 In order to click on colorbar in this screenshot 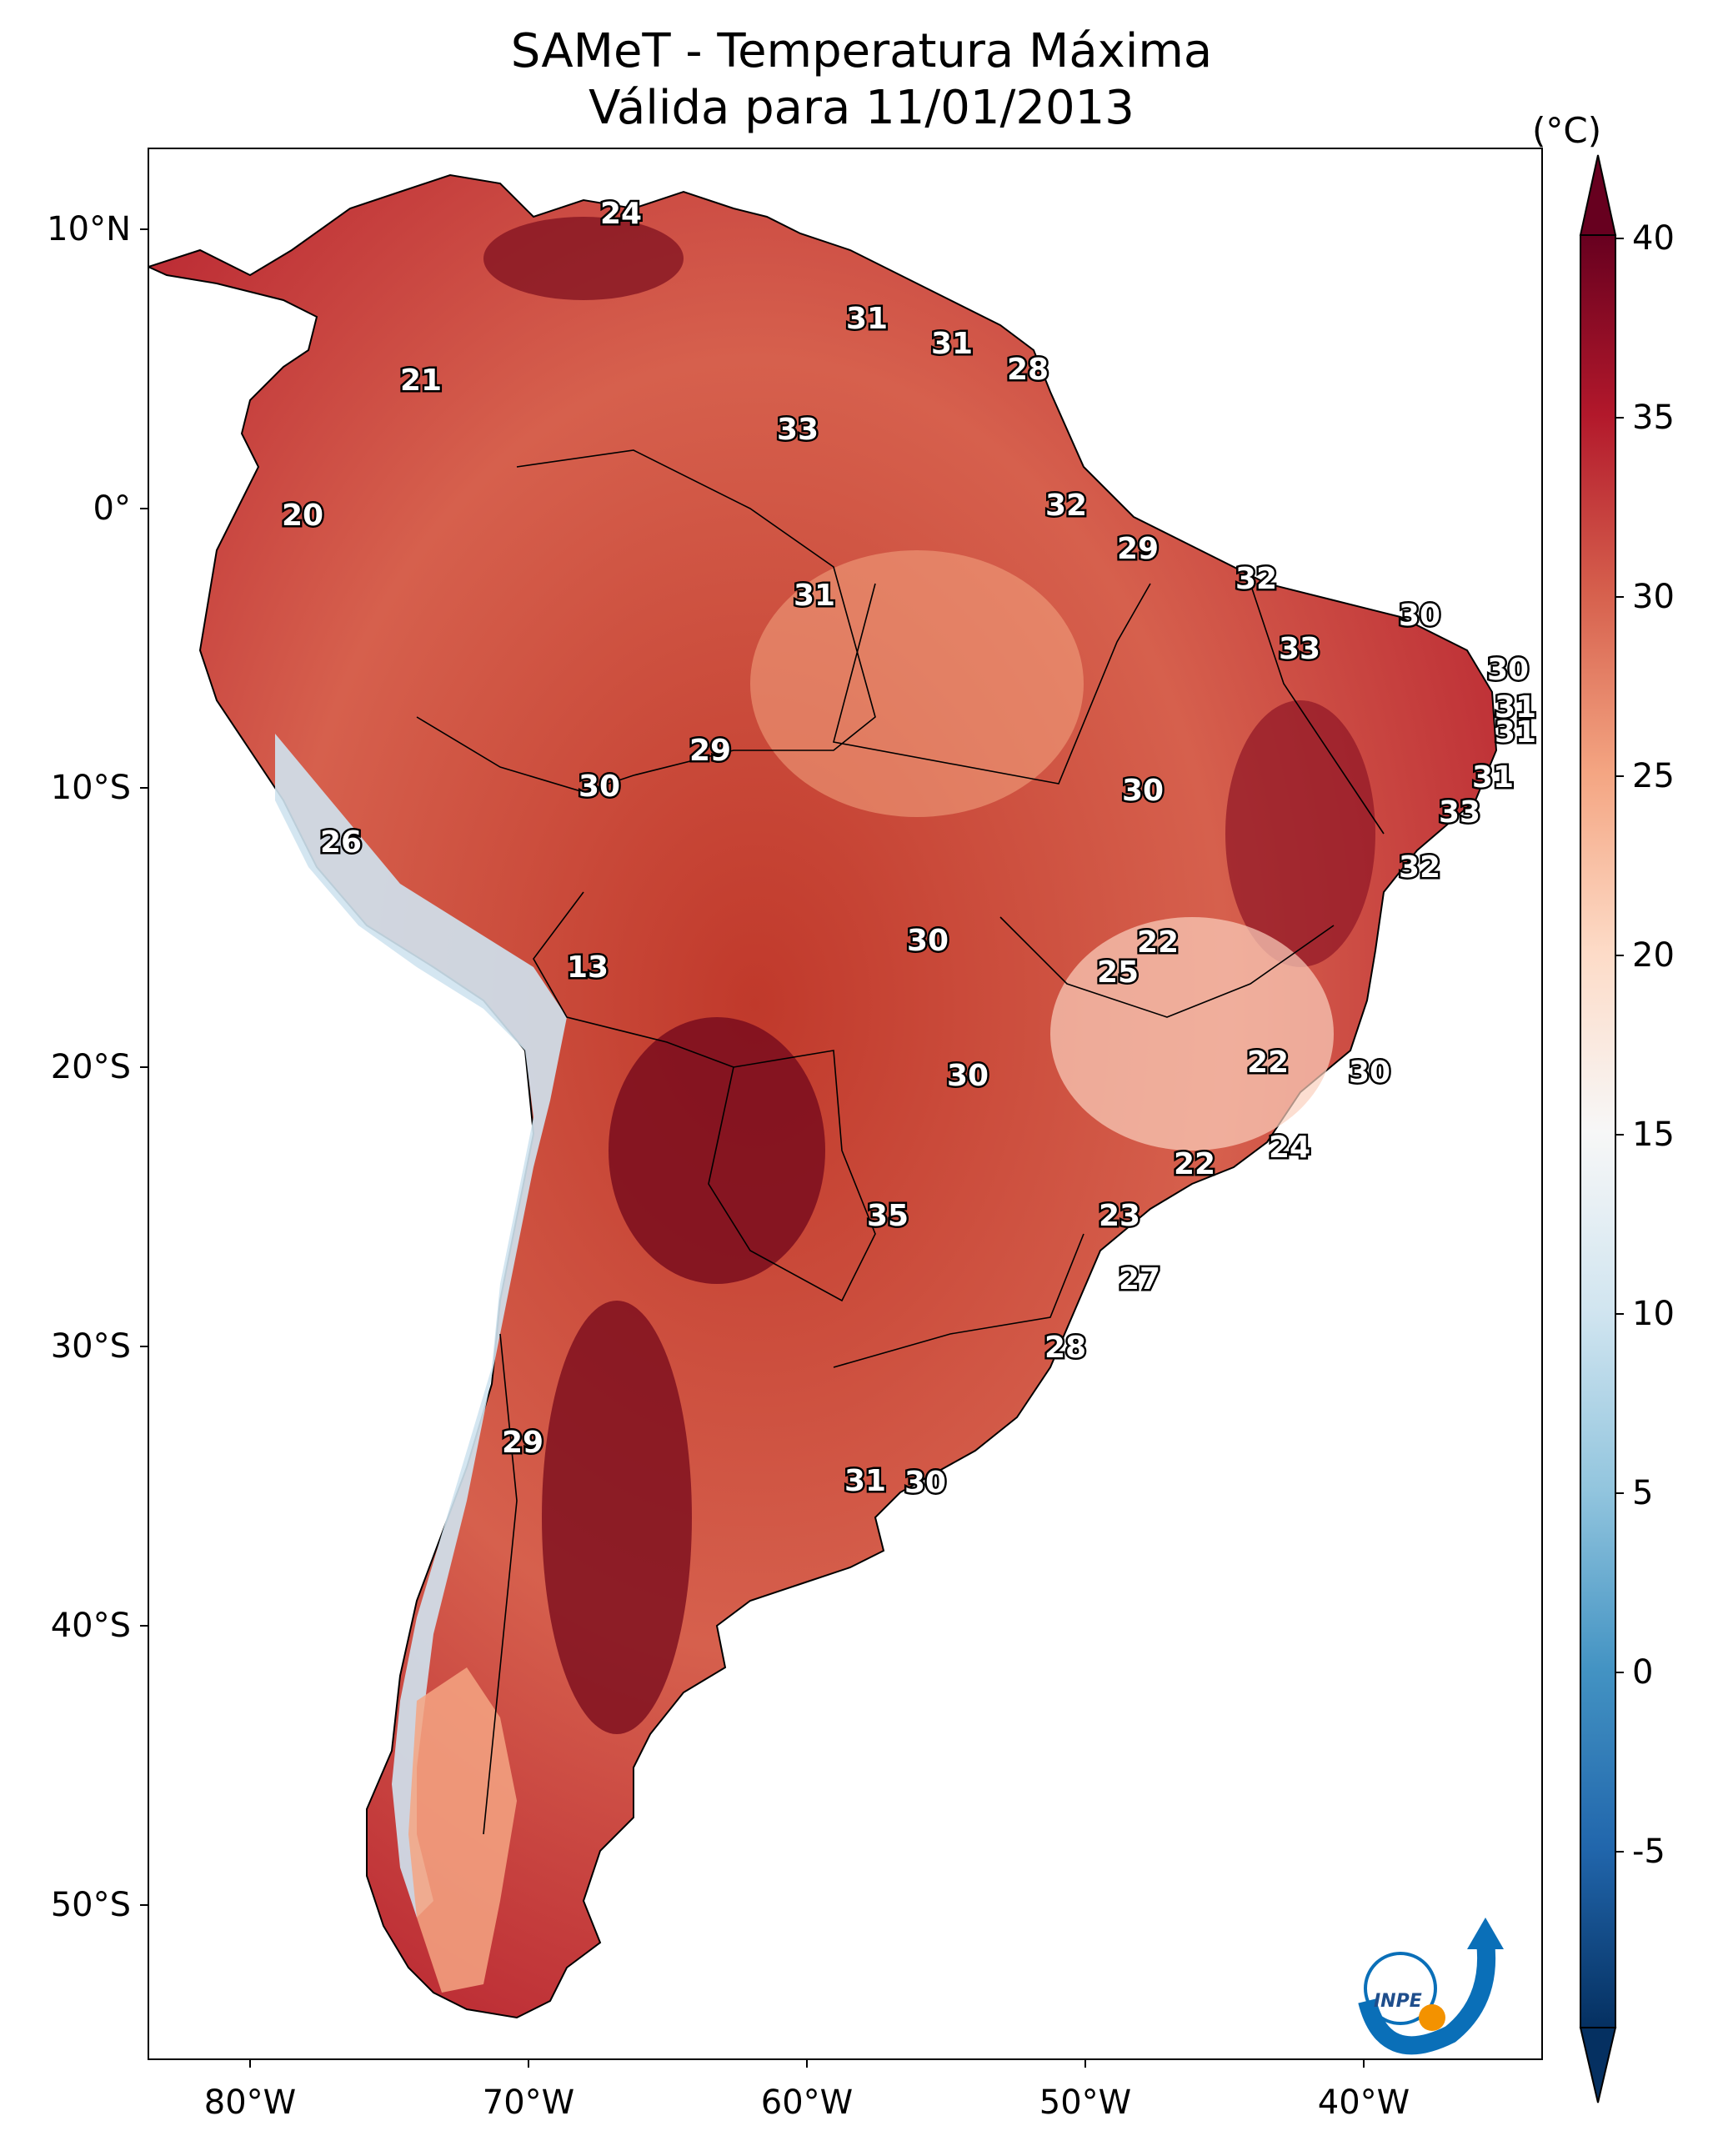, I will do `click(1601, 1128)`.